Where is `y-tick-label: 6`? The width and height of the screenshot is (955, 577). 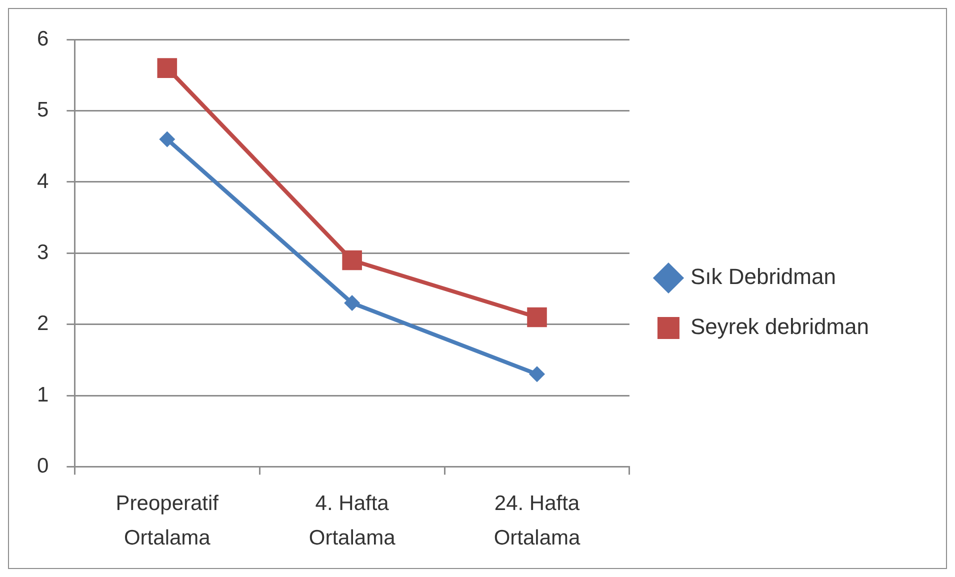
y-tick-label: 6 is located at coordinates (42, 38).